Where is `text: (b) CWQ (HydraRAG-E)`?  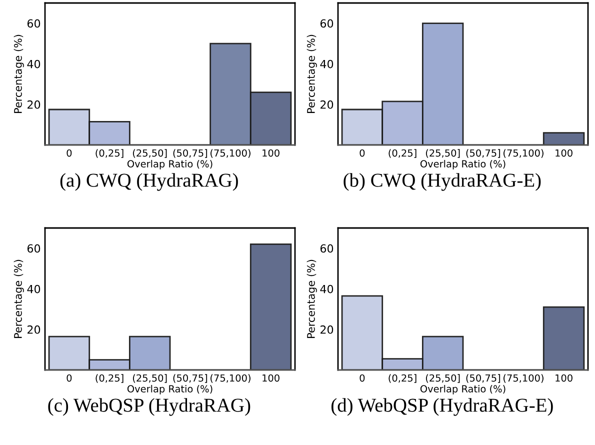
text: (b) CWQ (HydraRAG-E) is located at coordinates (442, 182).